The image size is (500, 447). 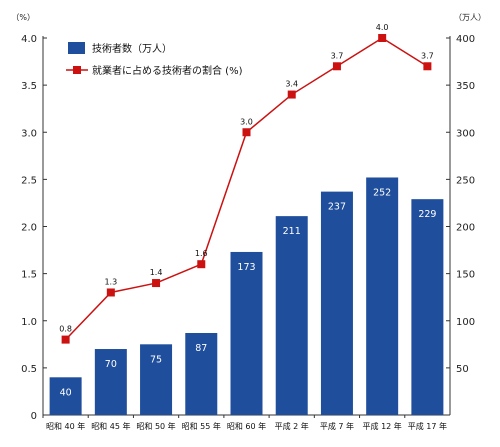 What do you see at coordinates (34, 416) in the screenshot?
I see `left-tick-label: 0` at bounding box center [34, 416].